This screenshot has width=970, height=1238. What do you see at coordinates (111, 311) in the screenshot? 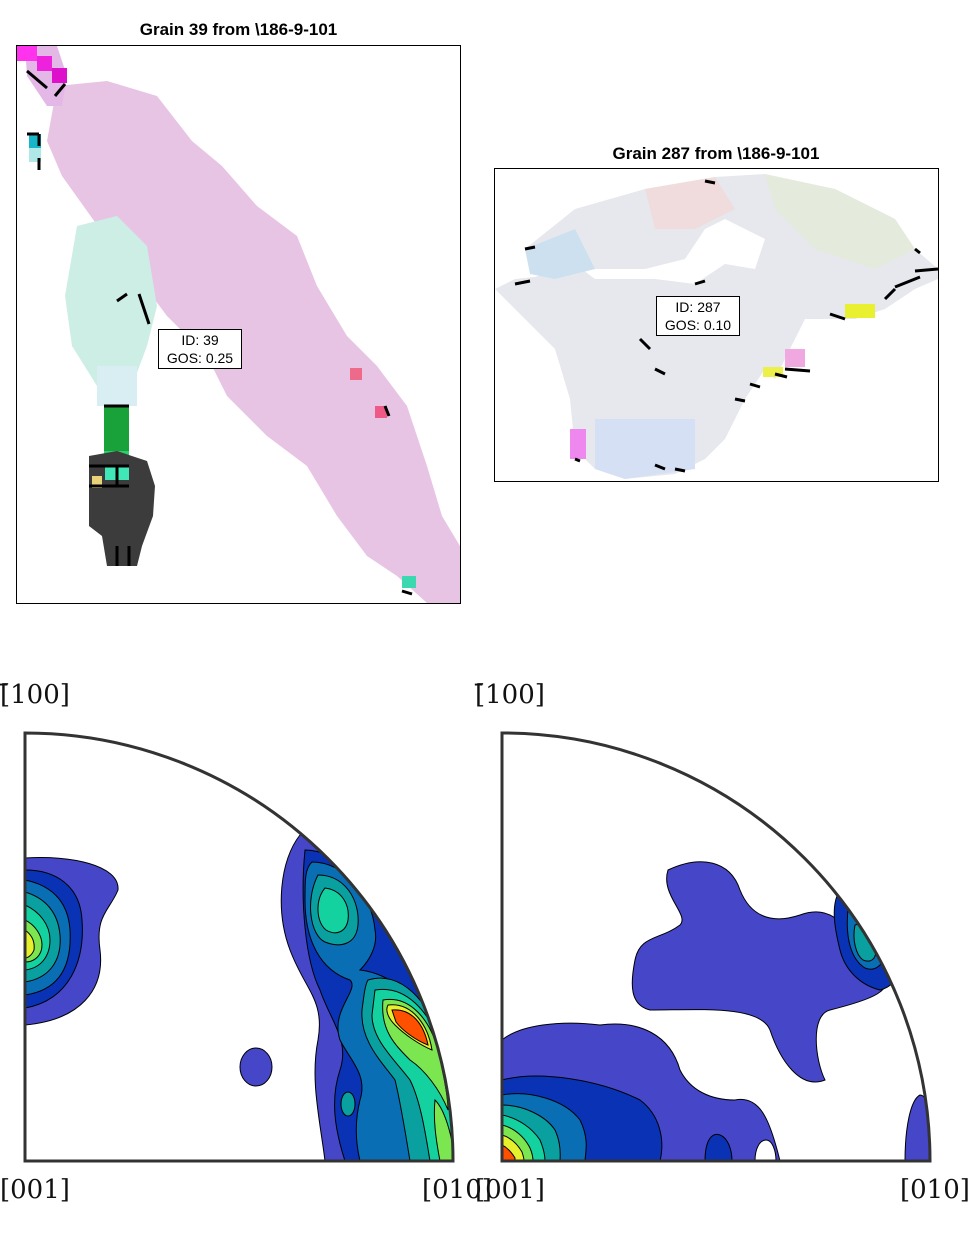
I see `grain-39-tail` at bounding box center [111, 311].